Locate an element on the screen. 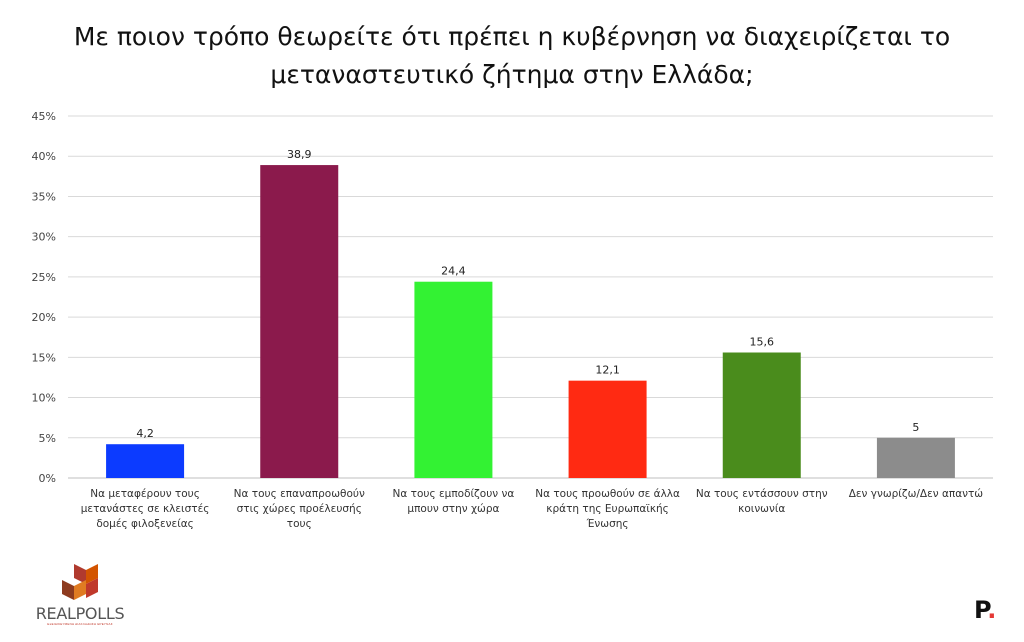 Image resolution: width=1024 pixels, height=642 pixels. publisher-letter: P is located at coordinates (981, 610).